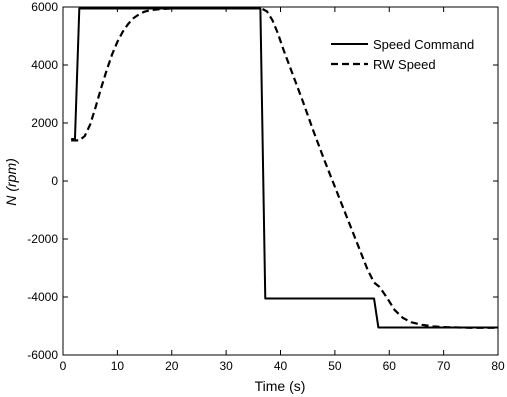 This screenshot has width=507, height=397. Describe the element at coordinates (423, 44) in the screenshot. I see `legend-label-speed-command: Speed Command` at that location.